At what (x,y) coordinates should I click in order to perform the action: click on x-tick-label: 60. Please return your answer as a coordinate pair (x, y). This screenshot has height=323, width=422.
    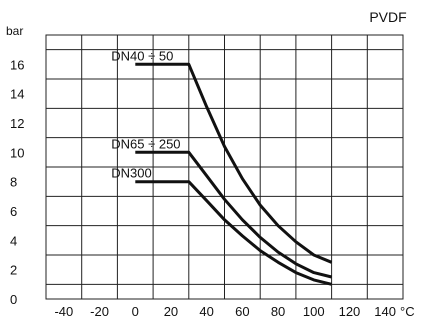
    Looking at the image, I should click on (242, 311).